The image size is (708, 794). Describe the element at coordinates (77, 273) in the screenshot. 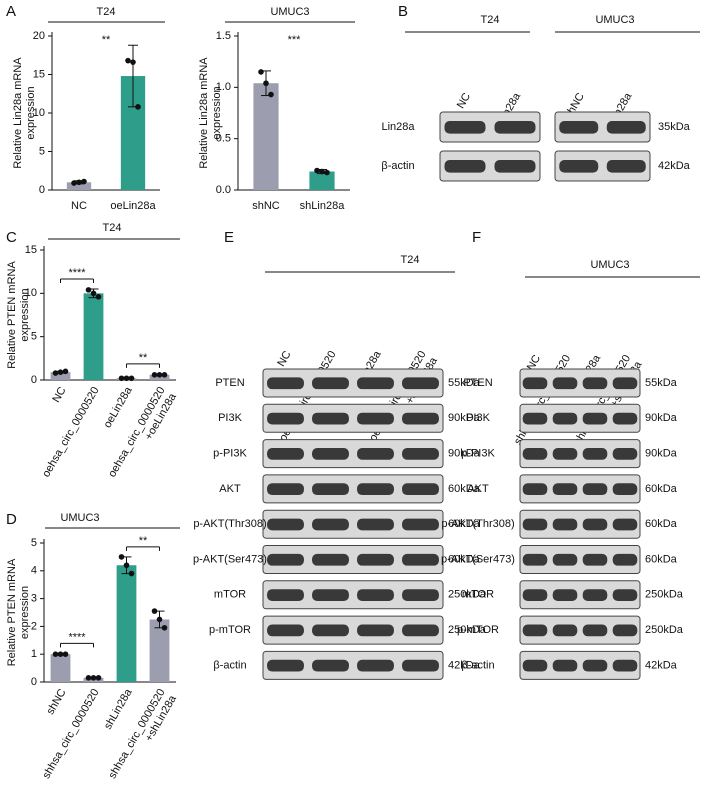

I see `significance: ****` at that location.